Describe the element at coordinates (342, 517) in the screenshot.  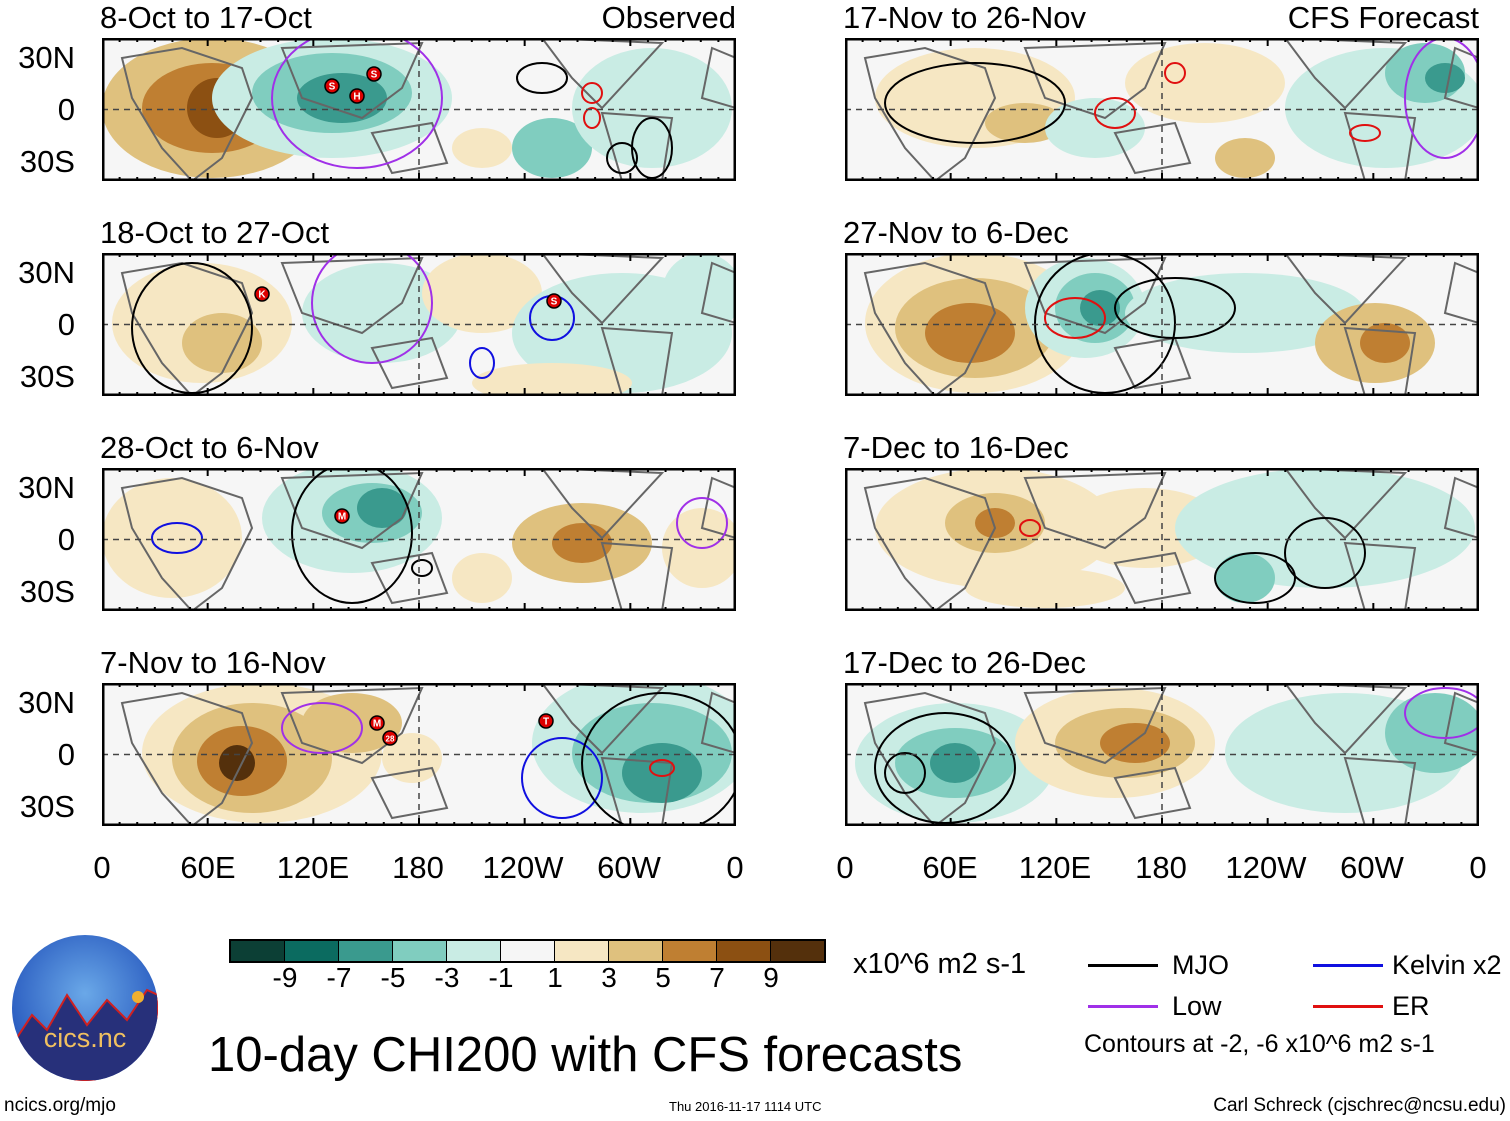
I see `storm-label: M` at that location.